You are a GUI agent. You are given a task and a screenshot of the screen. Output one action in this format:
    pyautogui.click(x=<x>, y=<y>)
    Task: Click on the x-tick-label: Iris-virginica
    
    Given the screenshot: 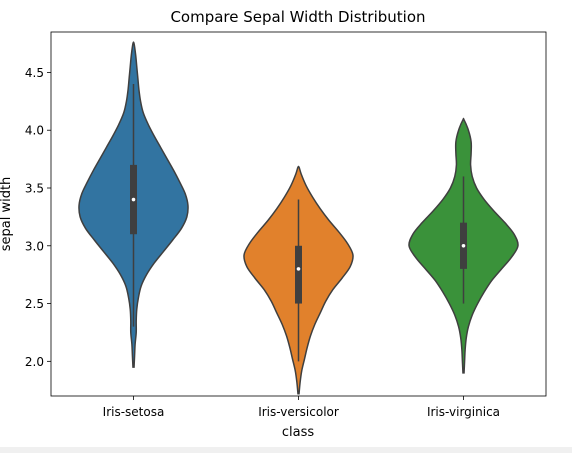 What is the action you would take?
    pyautogui.click(x=463, y=412)
    